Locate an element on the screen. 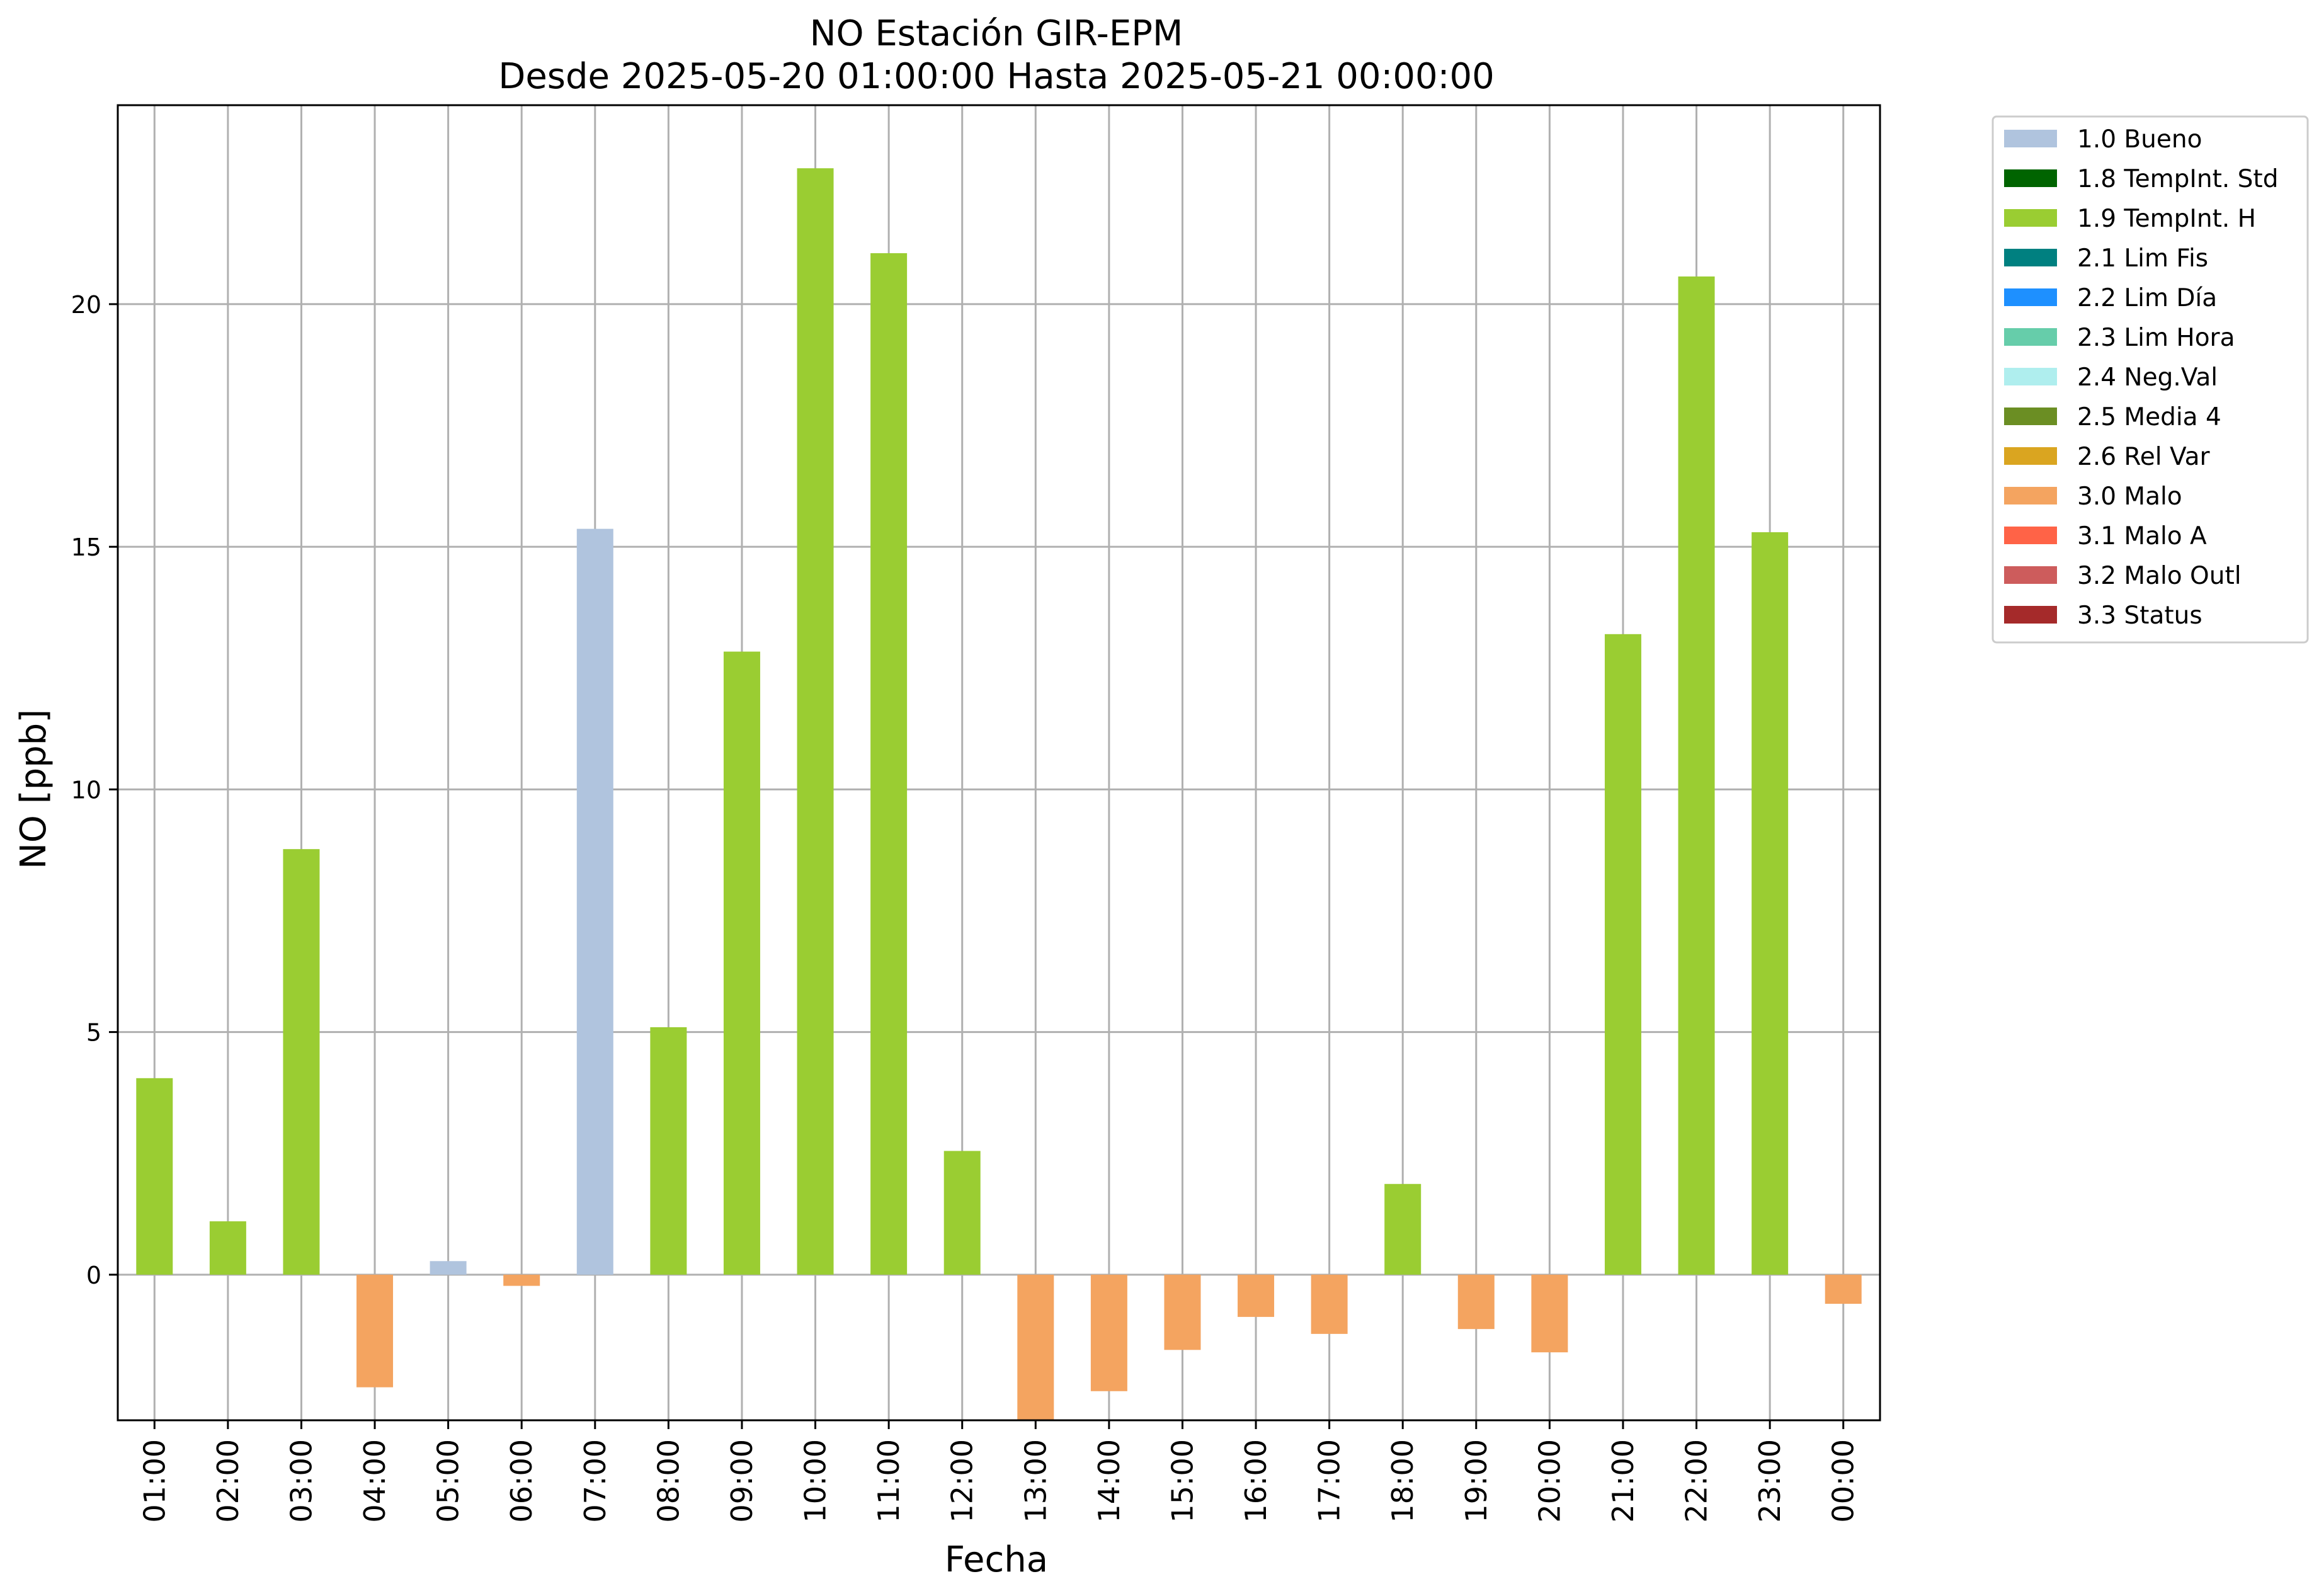 This screenshot has width=2319, height=1596. x-tick-label: 12:00 is located at coordinates (962, 1481).